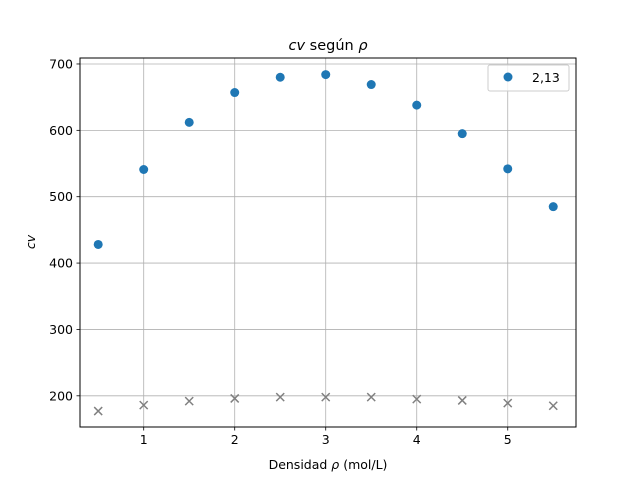  Describe the element at coordinates (61, 130) in the screenshot. I see `y-tick-label: 600` at that location.